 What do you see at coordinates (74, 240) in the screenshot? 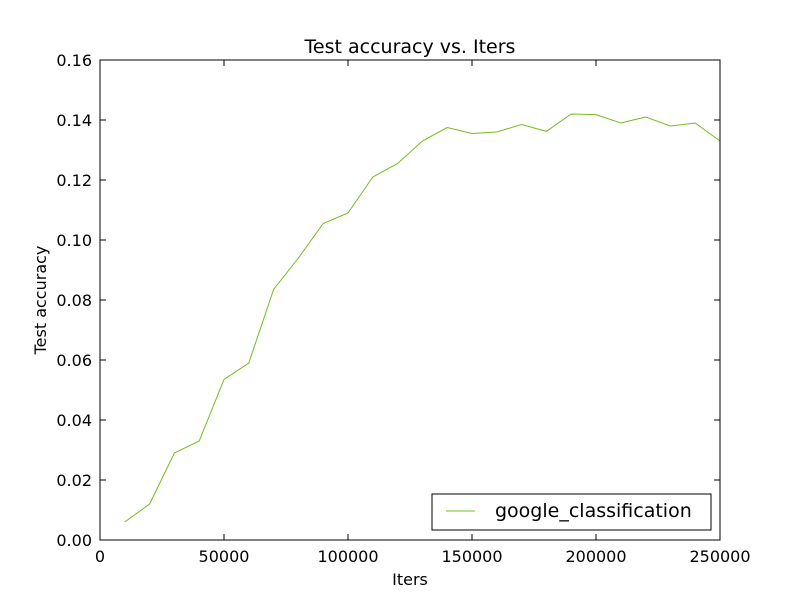
I see `y-tick-label: 0.10` at bounding box center [74, 240].